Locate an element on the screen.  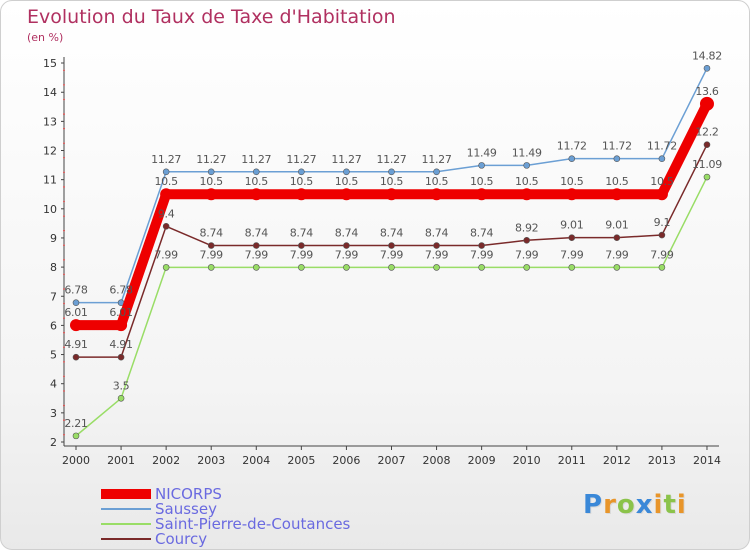
data-label: 9.4 is located at coordinates (166, 213).